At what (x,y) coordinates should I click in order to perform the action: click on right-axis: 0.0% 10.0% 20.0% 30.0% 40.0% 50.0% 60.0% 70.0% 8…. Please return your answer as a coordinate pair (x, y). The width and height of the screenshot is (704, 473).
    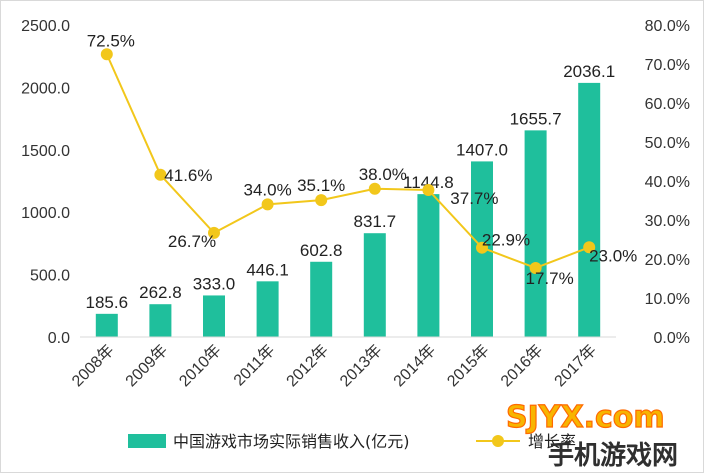
    Looking at the image, I should click on (667, 182).